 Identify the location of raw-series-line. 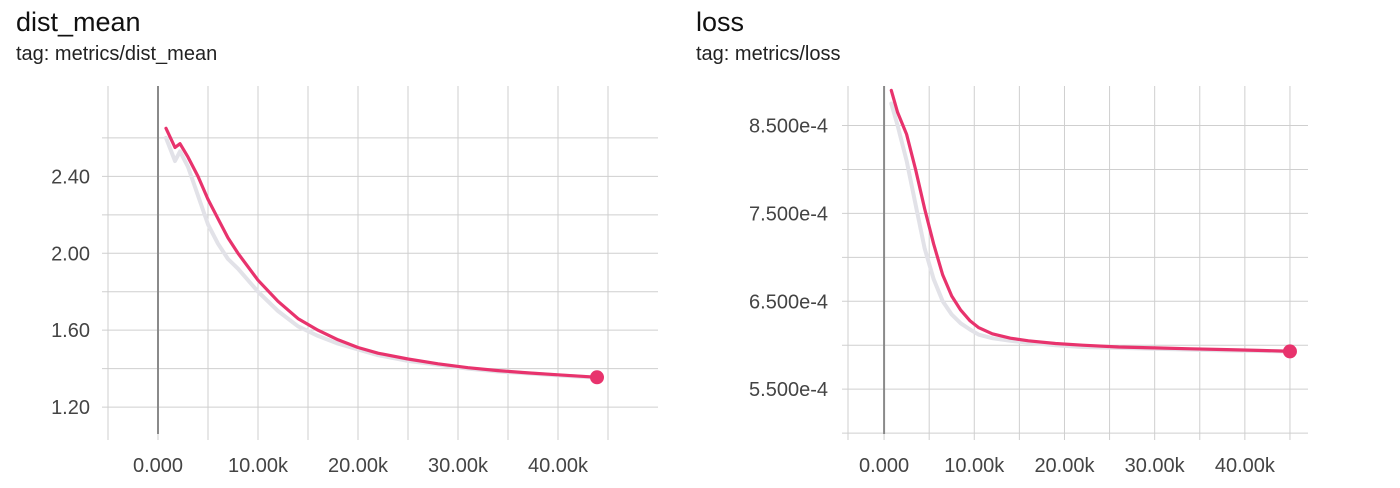
(1090, 228).